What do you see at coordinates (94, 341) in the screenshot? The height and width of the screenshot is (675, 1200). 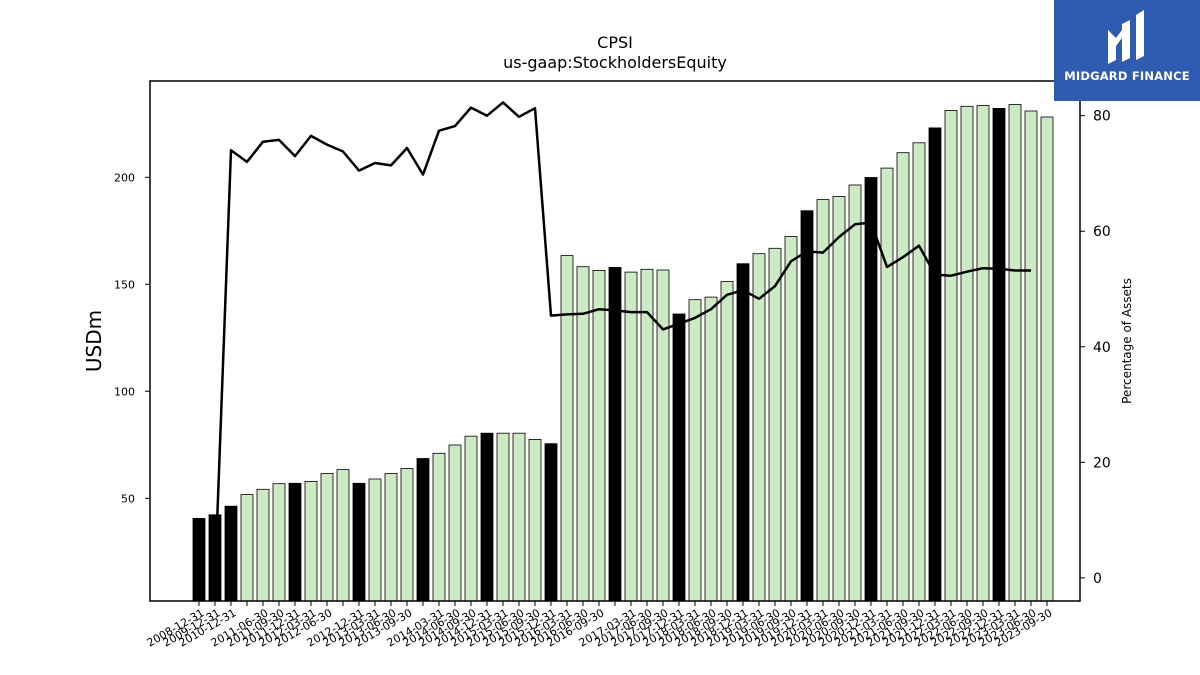 I see `y-axis-label: USDm` at bounding box center [94, 341].